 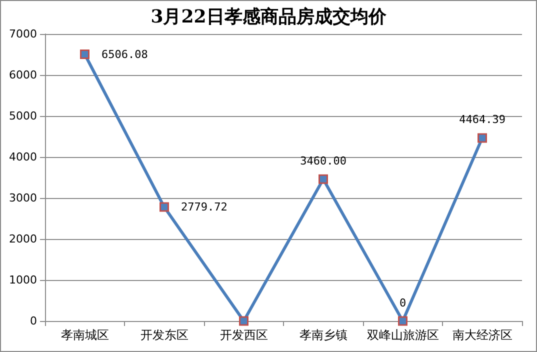 I want to click on x-tick-label: 开发西区, so click(x=244, y=335).